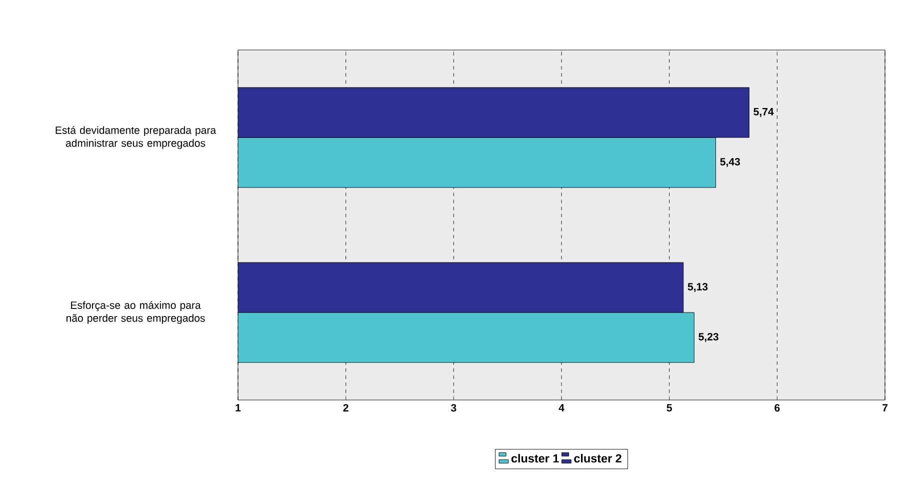 The height and width of the screenshot is (499, 919). Describe the element at coordinates (238, 408) in the screenshot. I see `x-tick-label: 1` at that location.